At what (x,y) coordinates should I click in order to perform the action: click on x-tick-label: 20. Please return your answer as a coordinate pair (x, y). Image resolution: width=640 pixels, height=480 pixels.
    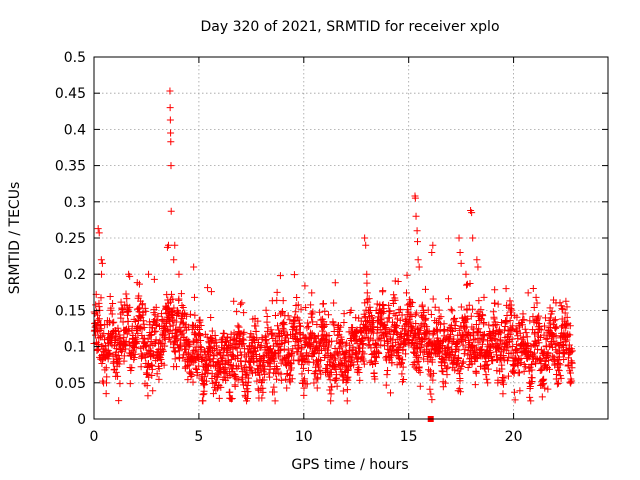
    Looking at the image, I should click on (514, 437).